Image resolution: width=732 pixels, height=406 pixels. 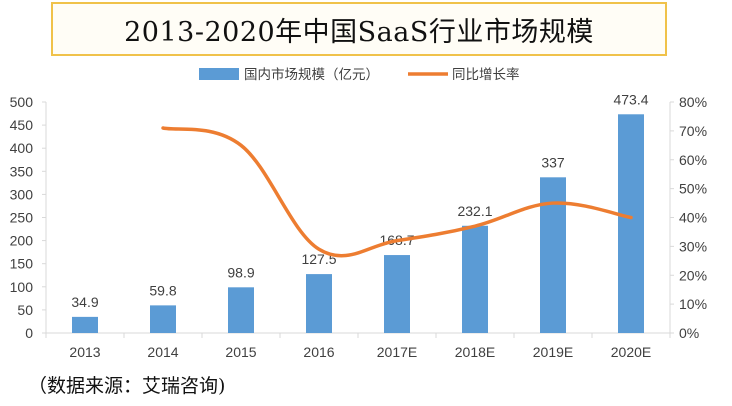 What do you see at coordinates (693, 218) in the screenshot?
I see `right-tick-label: 40%` at bounding box center [693, 218].